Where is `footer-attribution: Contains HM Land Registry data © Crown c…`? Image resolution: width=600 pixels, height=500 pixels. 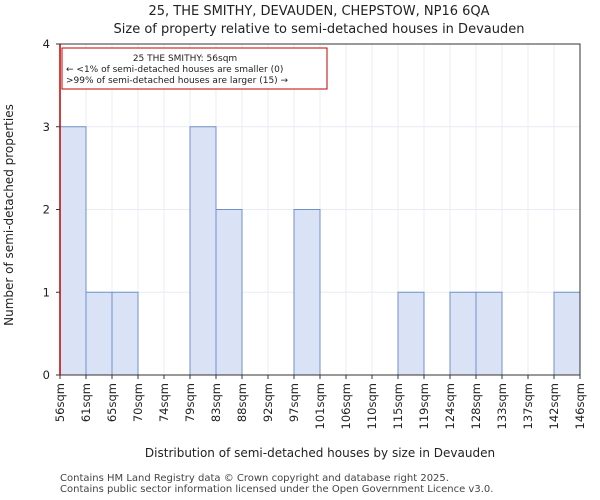 footer-attribution: Contains HM Land Registry data © Crown c… is located at coordinates (276, 484).